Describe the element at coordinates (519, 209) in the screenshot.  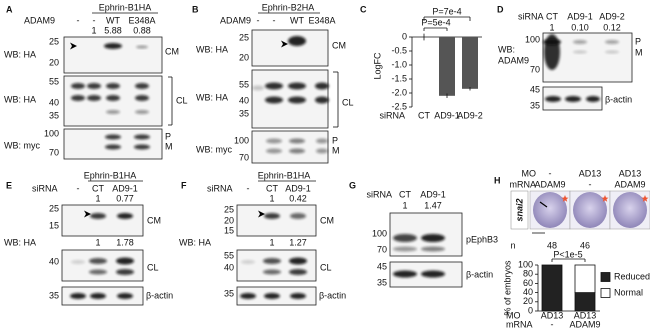
I see `label: snai2` at that location.